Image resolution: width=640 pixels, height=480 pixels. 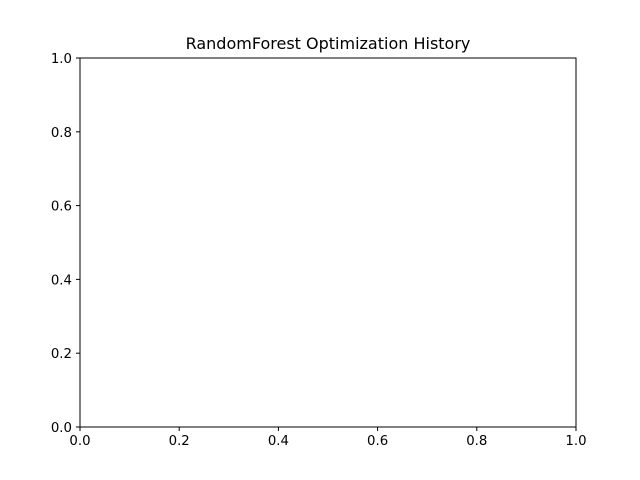 What do you see at coordinates (65, 244) in the screenshot?
I see `y-axis: 0.0 0.2 0.4 0.6 0.8 1.0` at bounding box center [65, 244].